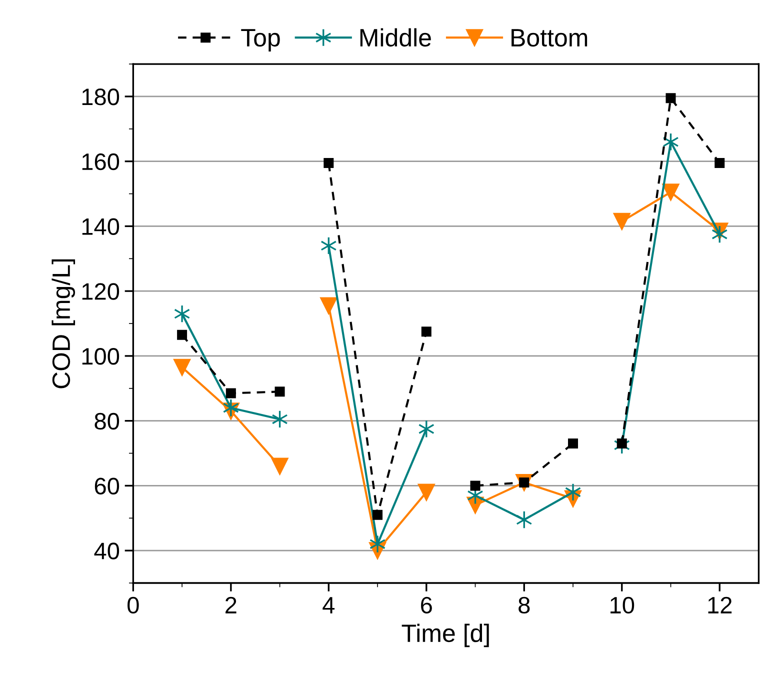  I want to click on y-tick-label: 40, so click(107, 551).